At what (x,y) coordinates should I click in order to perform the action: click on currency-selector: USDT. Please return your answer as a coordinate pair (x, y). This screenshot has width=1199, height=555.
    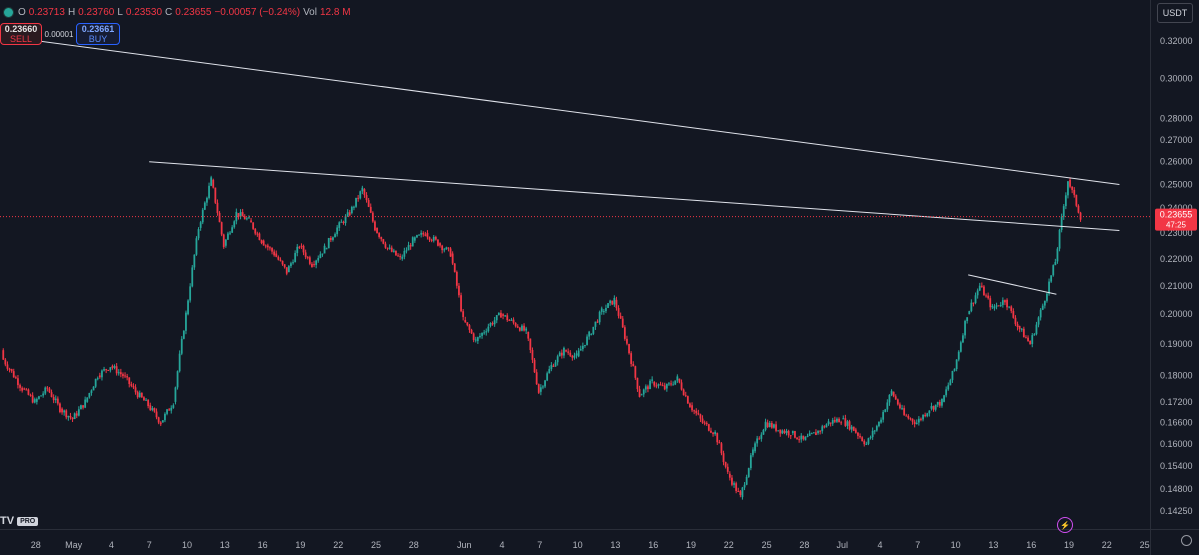
    Looking at the image, I should click on (1175, 13).